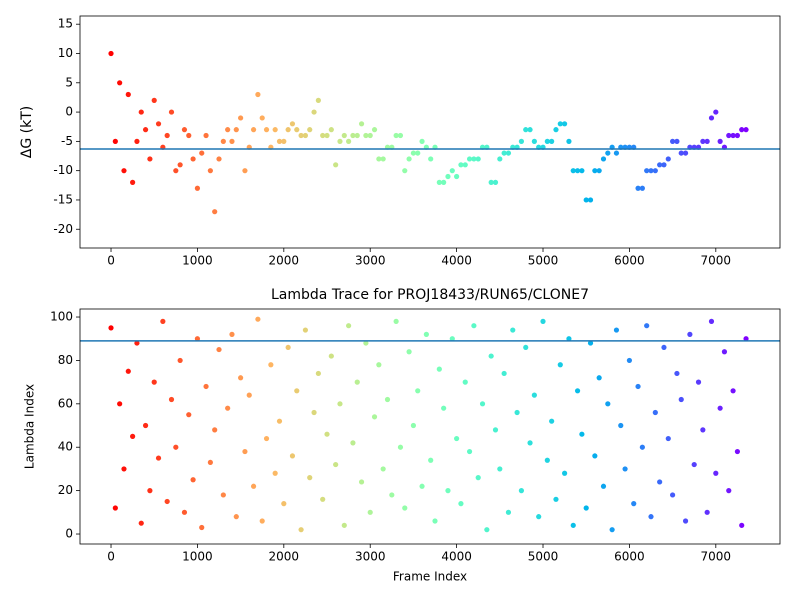 This screenshot has height=600, width=800. What do you see at coordinates (284, 261) in the screenshot?
I see `x-tick-label: 2000` at bounding box center [284, 261].